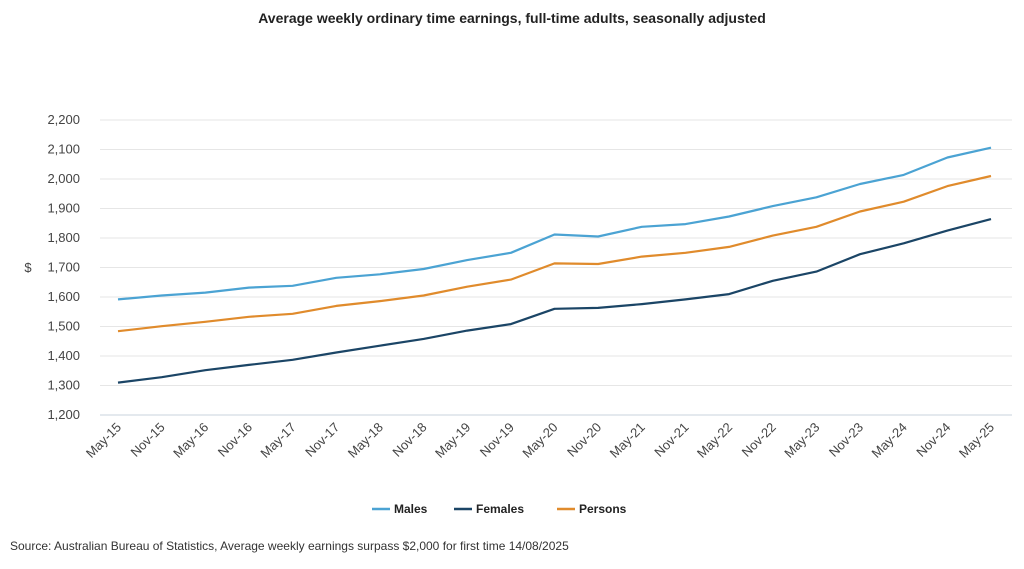 Image resolution: width=1024 pixels, height=569 pixels. Describe the element at coordinates (365, 440) in the screenshot. I see `x-tick-label: May-18` at that location.